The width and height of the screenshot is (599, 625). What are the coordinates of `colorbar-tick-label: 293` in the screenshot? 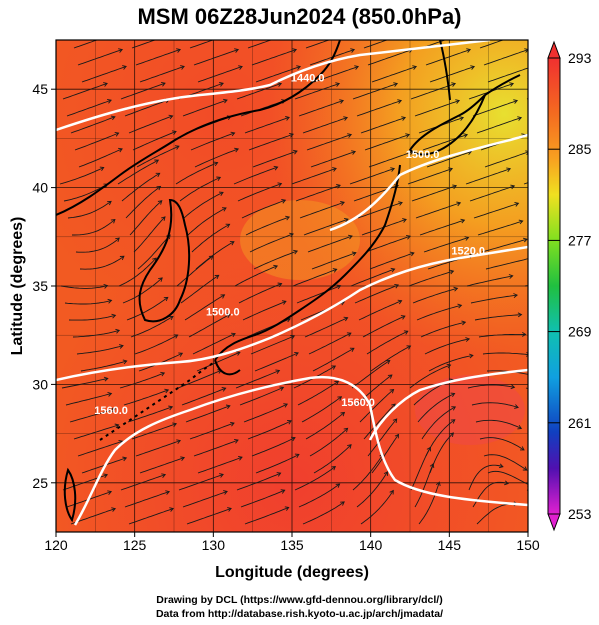 It's located at (580, 58).